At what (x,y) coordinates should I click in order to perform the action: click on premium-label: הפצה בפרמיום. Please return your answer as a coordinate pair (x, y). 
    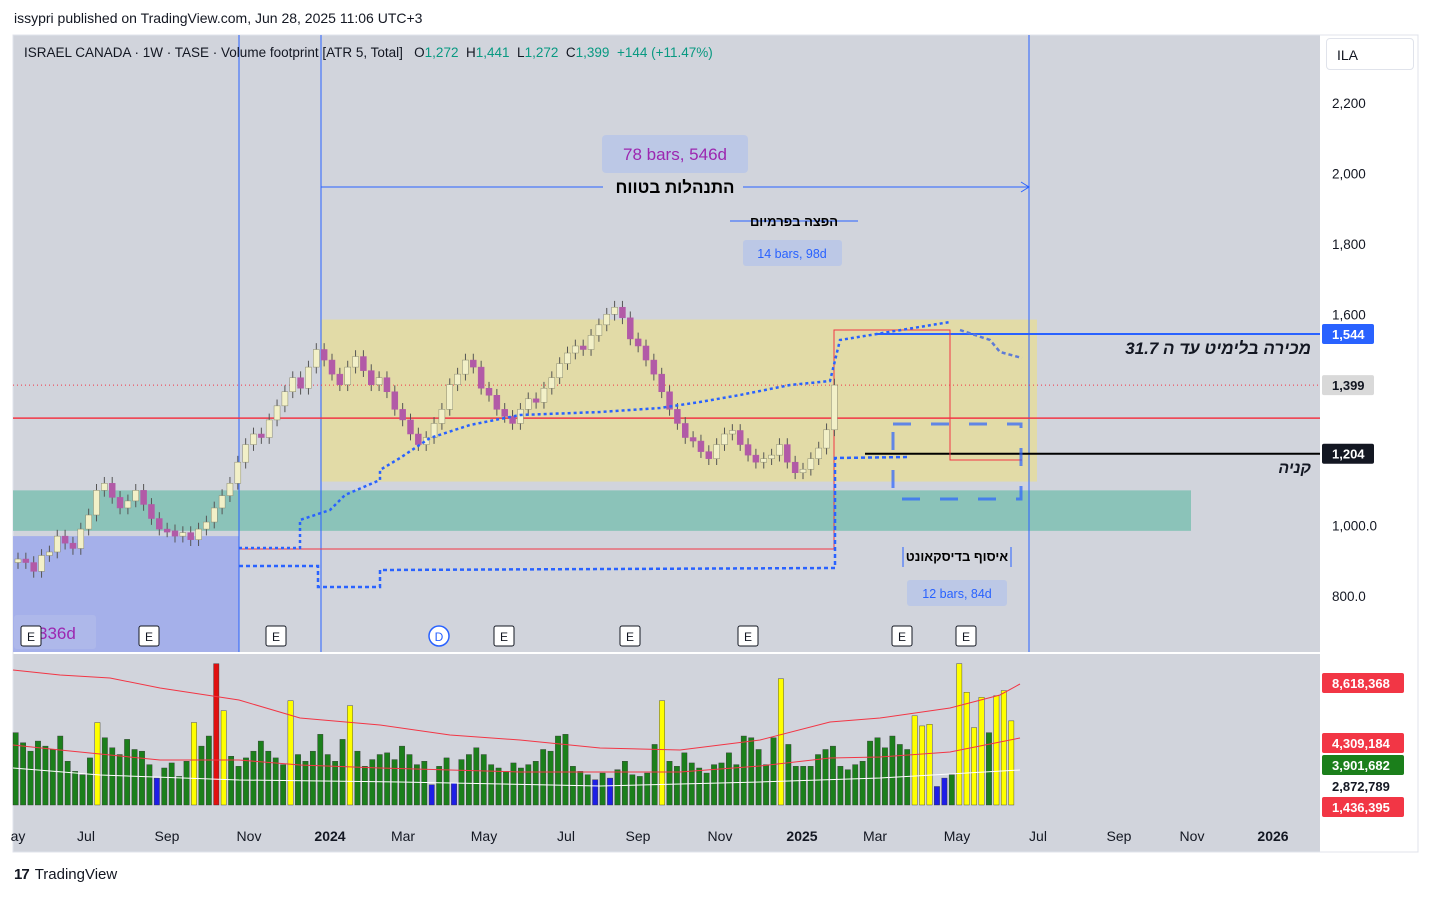
    Looking at the image, I should click on (794, 221).